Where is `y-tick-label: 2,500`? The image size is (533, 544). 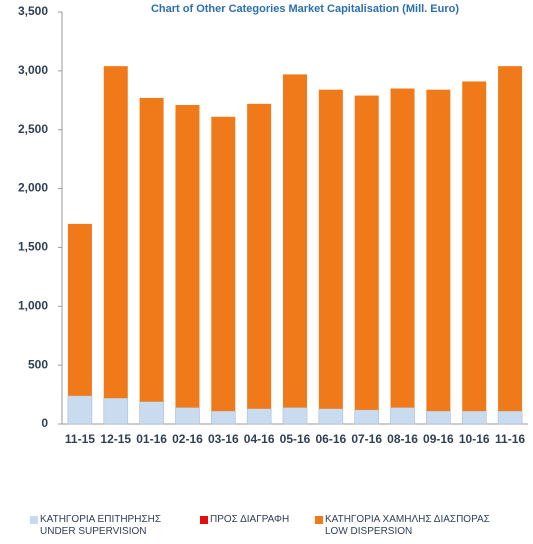 y-tick-label: 2,500 is located at coordinates (33, 129).